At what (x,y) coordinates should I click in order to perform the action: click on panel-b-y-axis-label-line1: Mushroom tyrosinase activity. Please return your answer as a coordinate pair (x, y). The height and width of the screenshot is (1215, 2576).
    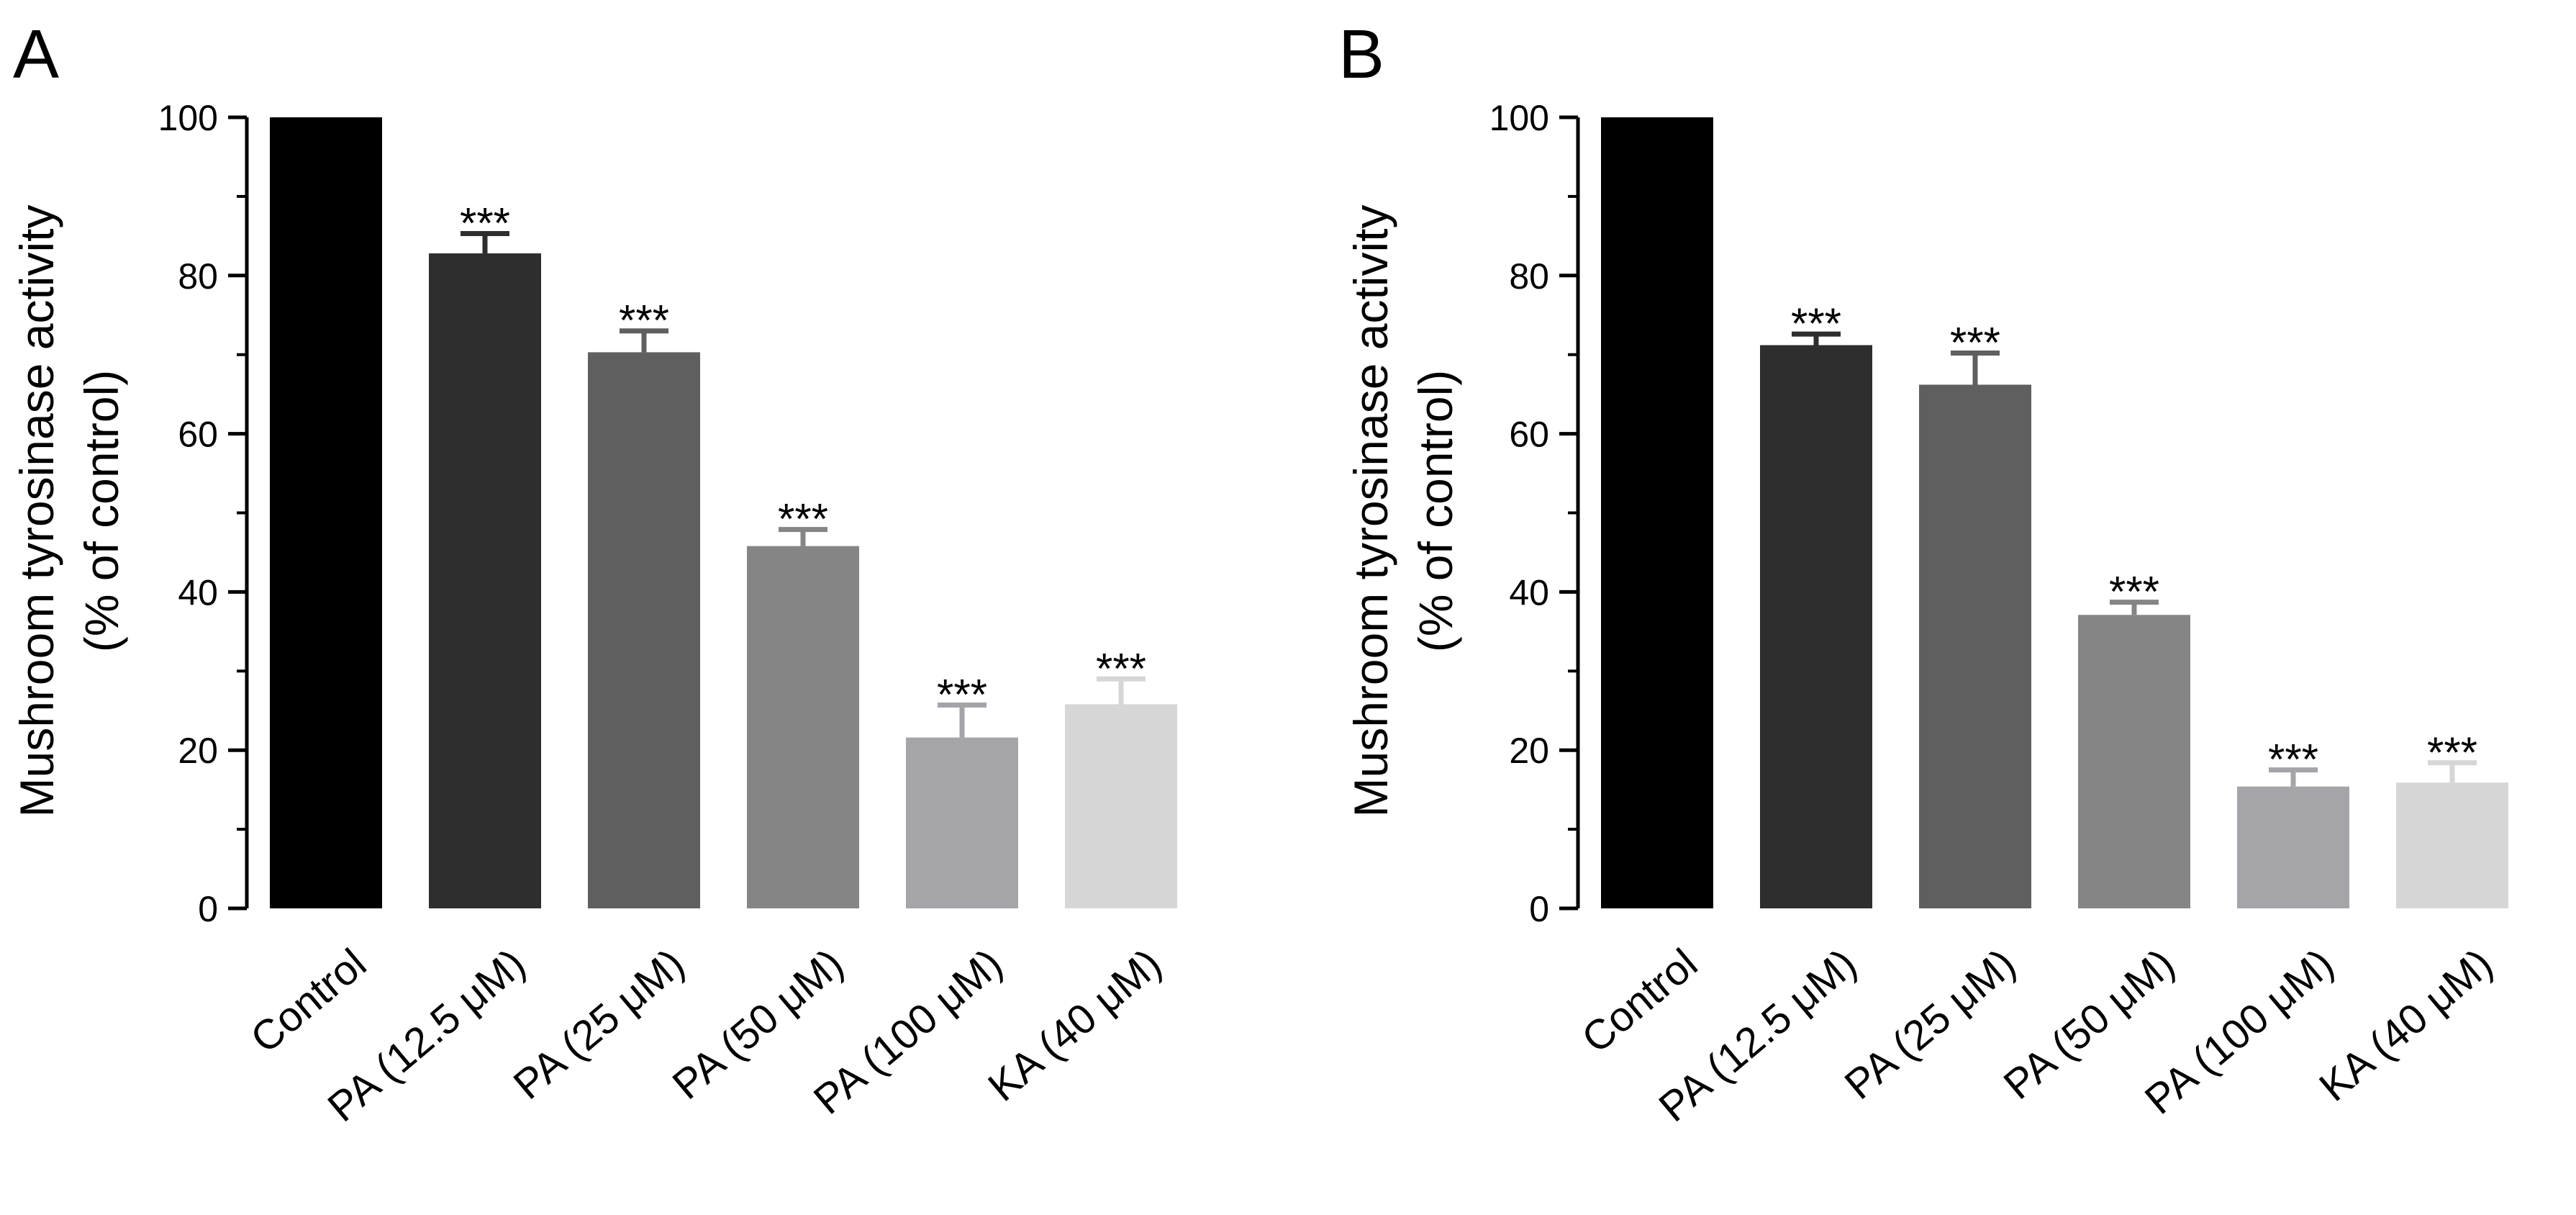
    Looking at the image, I should click on (1370, 511).